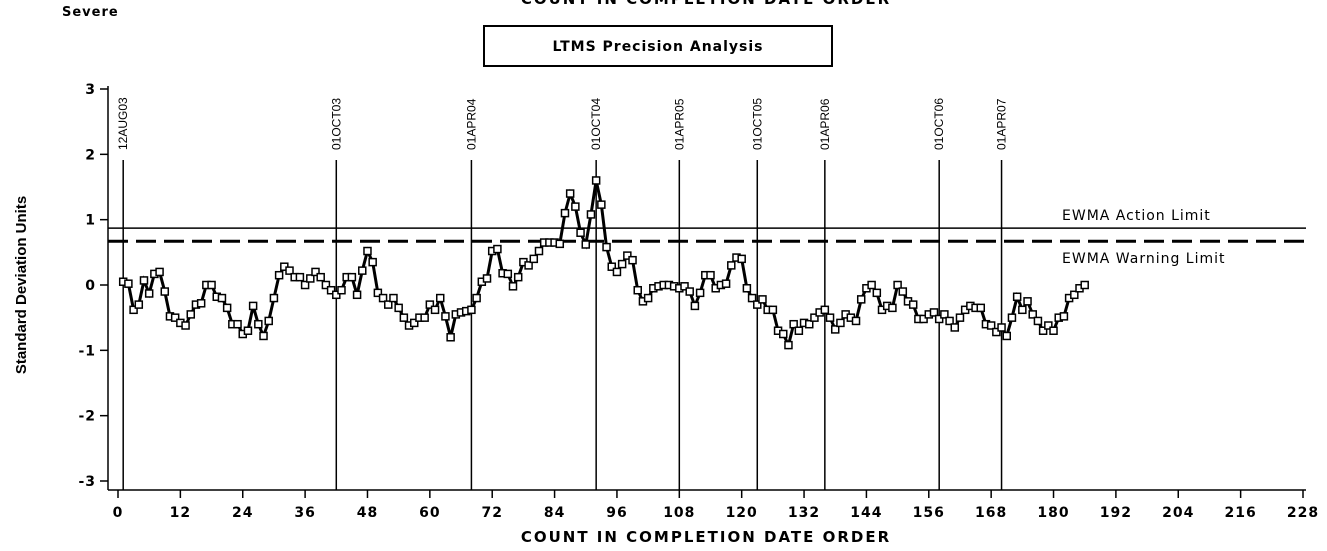 The width and height of the screenshot is (1327, 551). What do you see at coordinates (118, 513) in the screenshot?
I see `x-tick-label: 0` at bounding box center [118, 513].